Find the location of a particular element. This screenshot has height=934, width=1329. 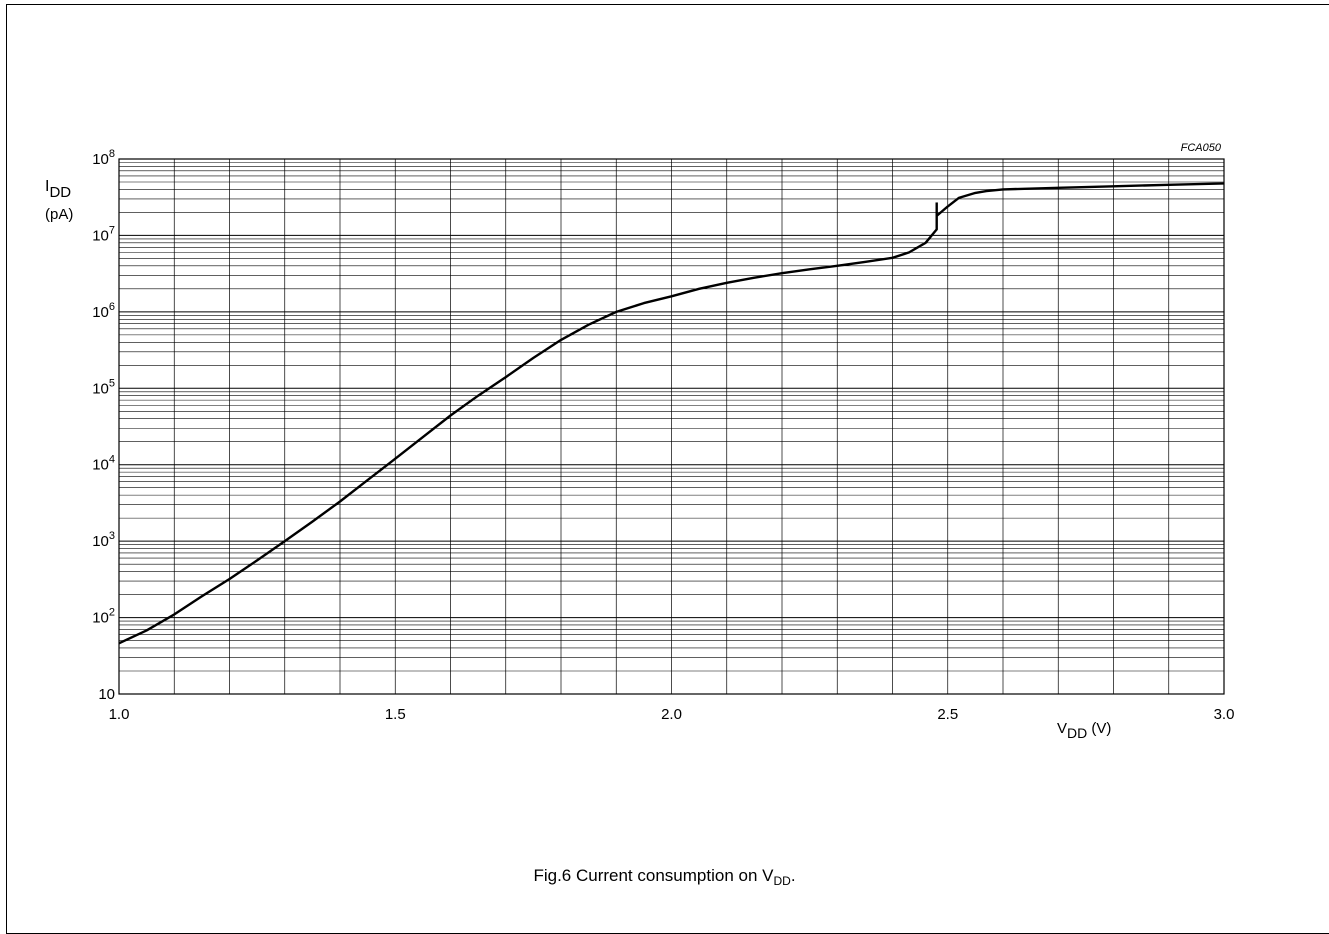

x-axis-label: VDD (V) is located at coordinates (1084, 730).